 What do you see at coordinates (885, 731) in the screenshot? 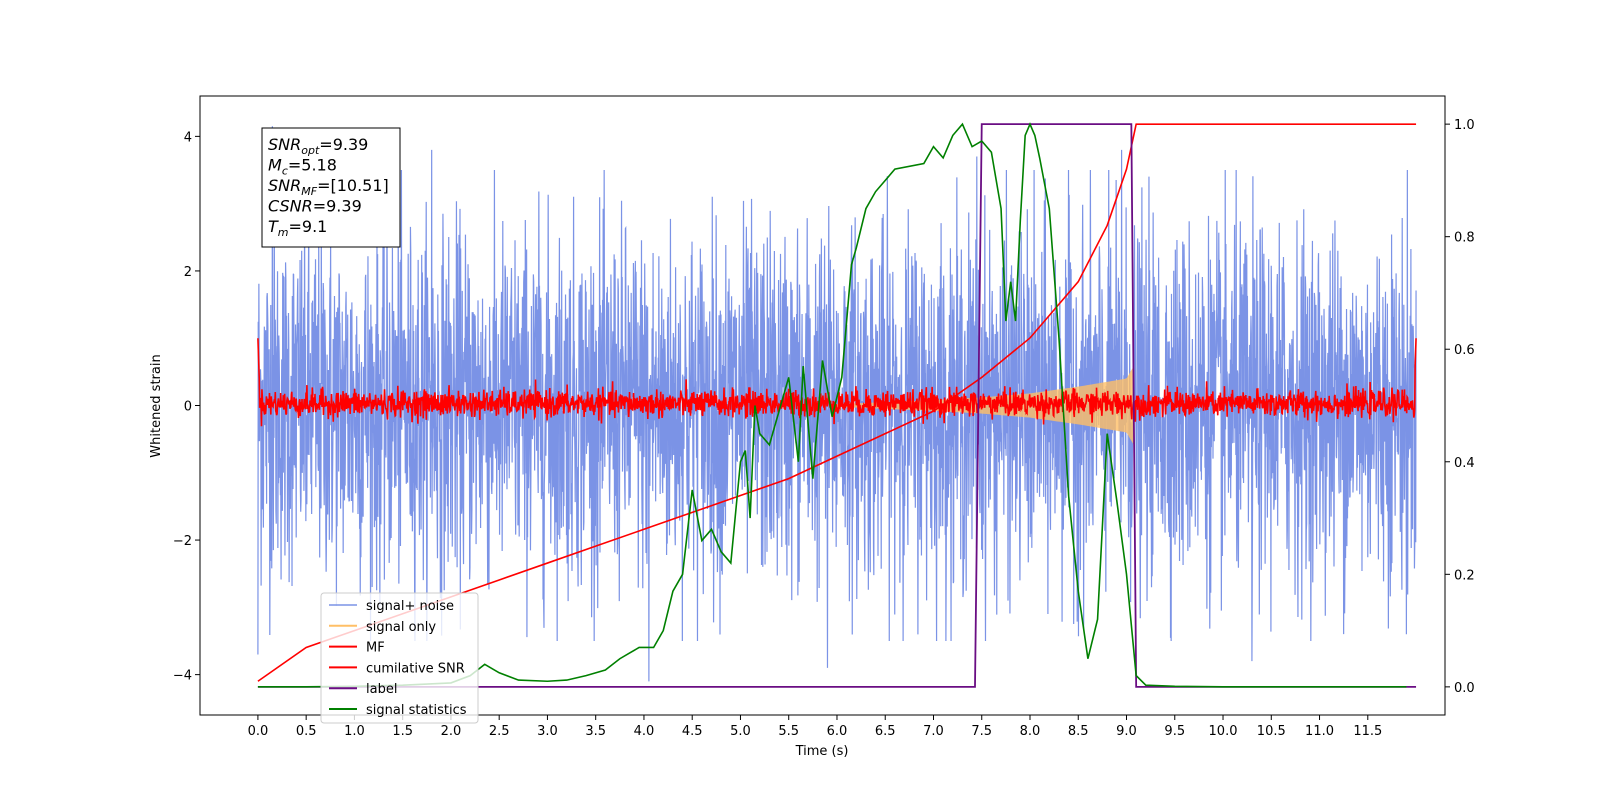
I see `x-tick-label: 6.5` at bounding box center [885, 731].